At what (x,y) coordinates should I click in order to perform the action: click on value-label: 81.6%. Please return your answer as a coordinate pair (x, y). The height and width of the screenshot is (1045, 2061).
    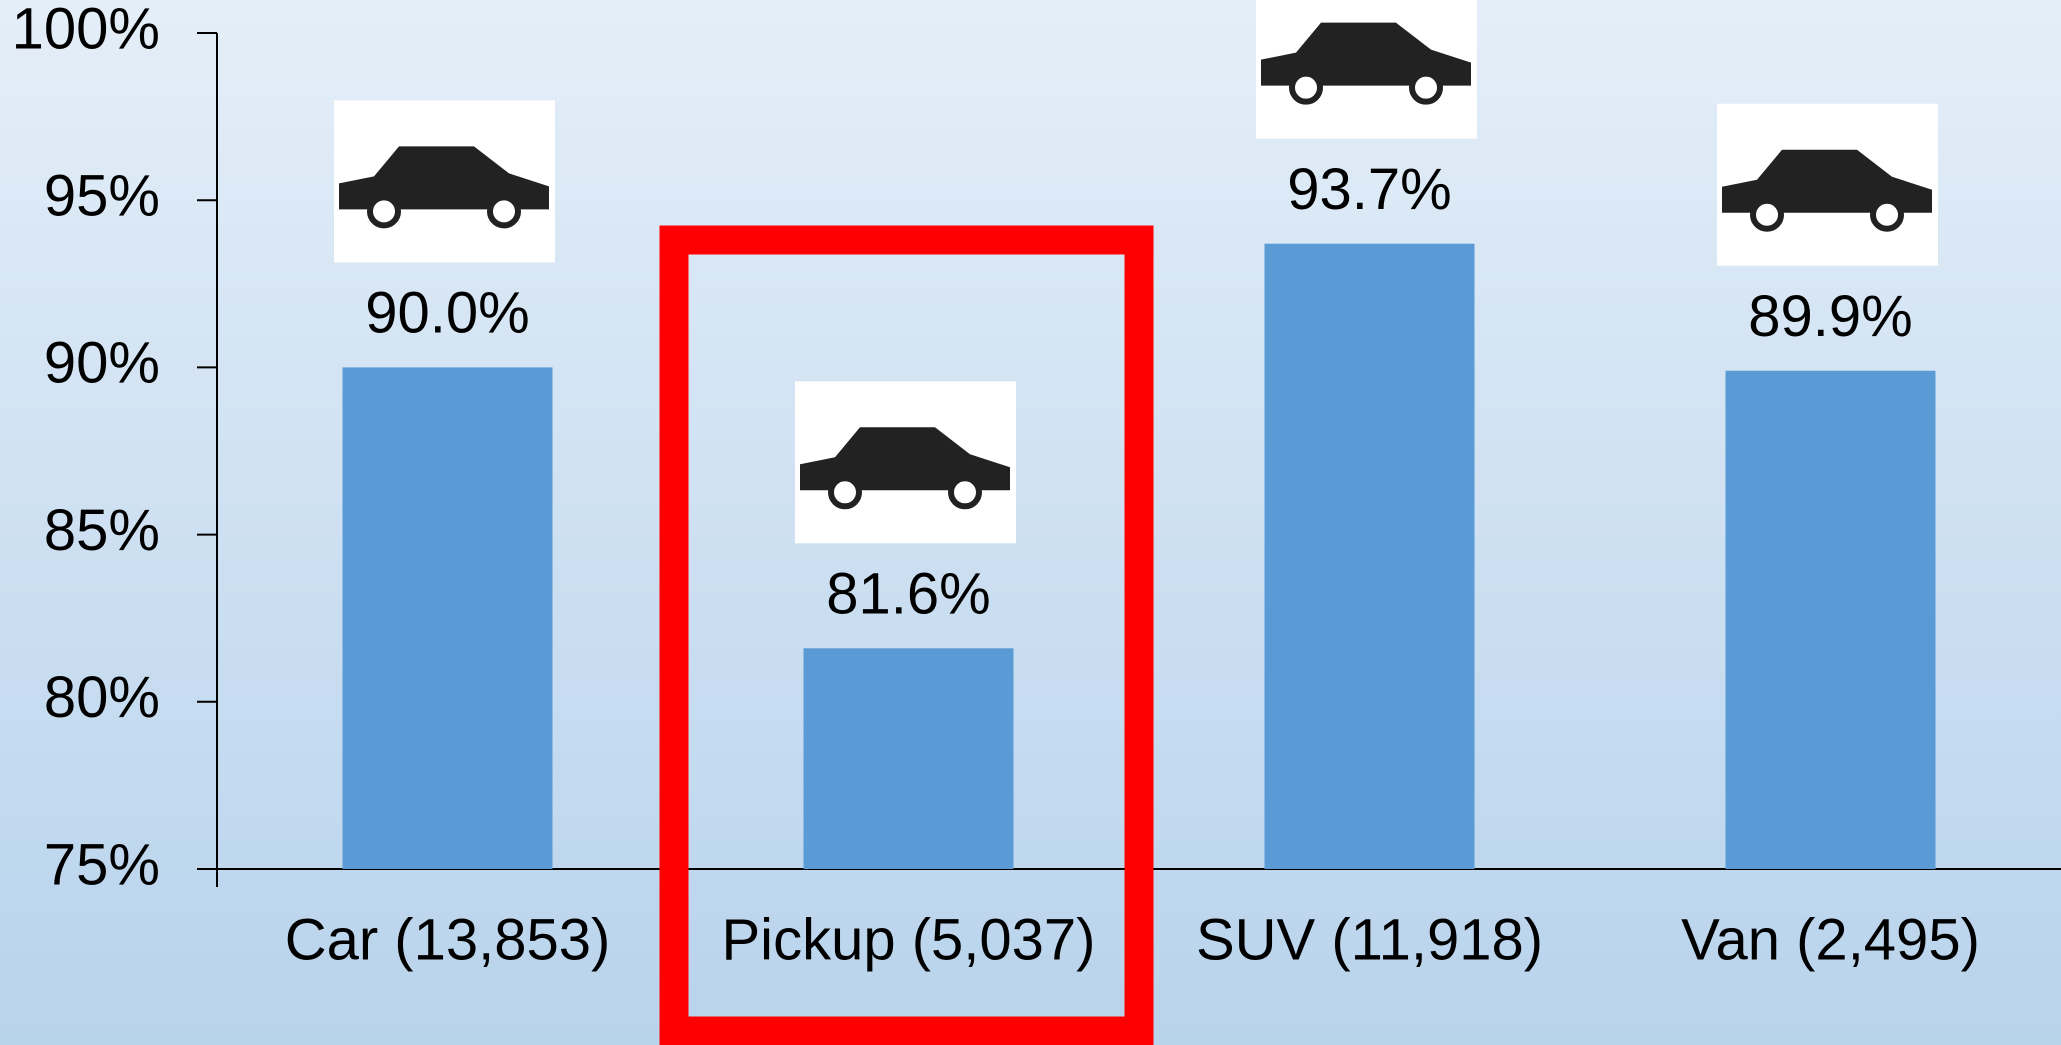
    Looking at the image, I should click on (908, 594).